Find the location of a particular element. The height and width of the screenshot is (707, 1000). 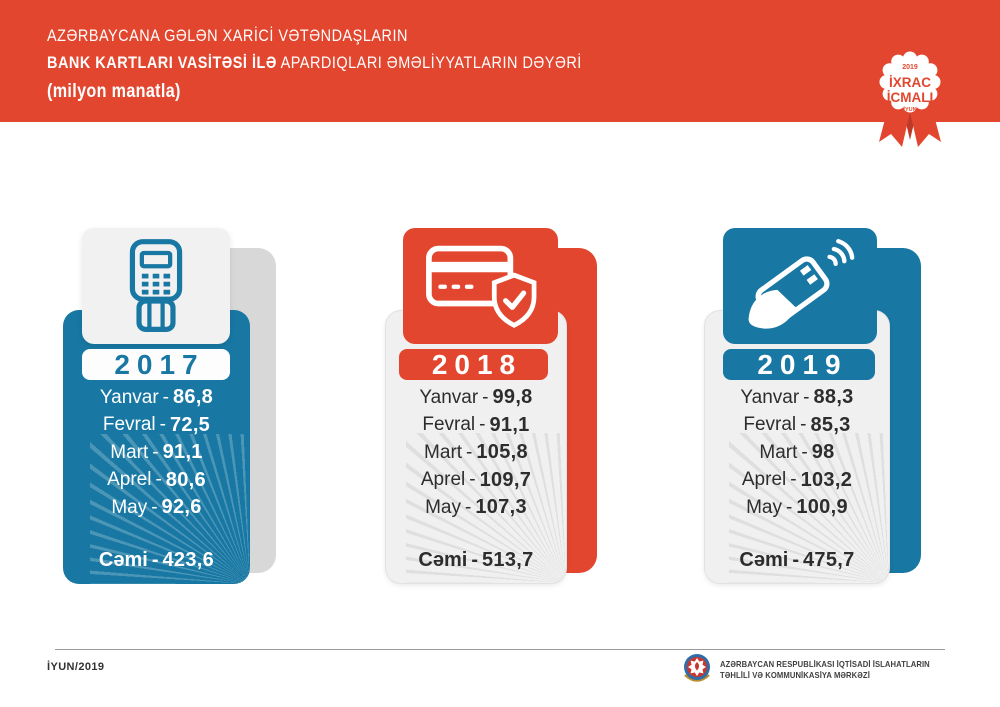

contactless-card-icon is located at coordinates (800, 286).